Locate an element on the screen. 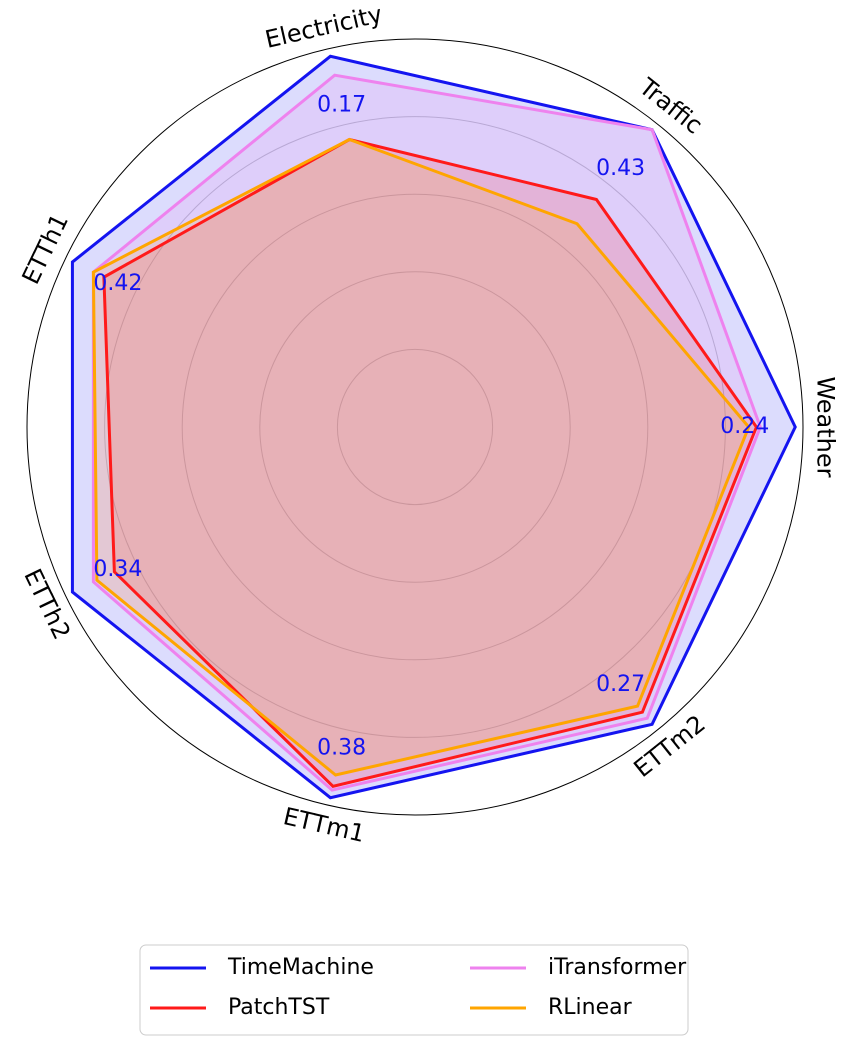 The image size is (848, 1050). category-label: Electricity is located at coordinates (323, 27).